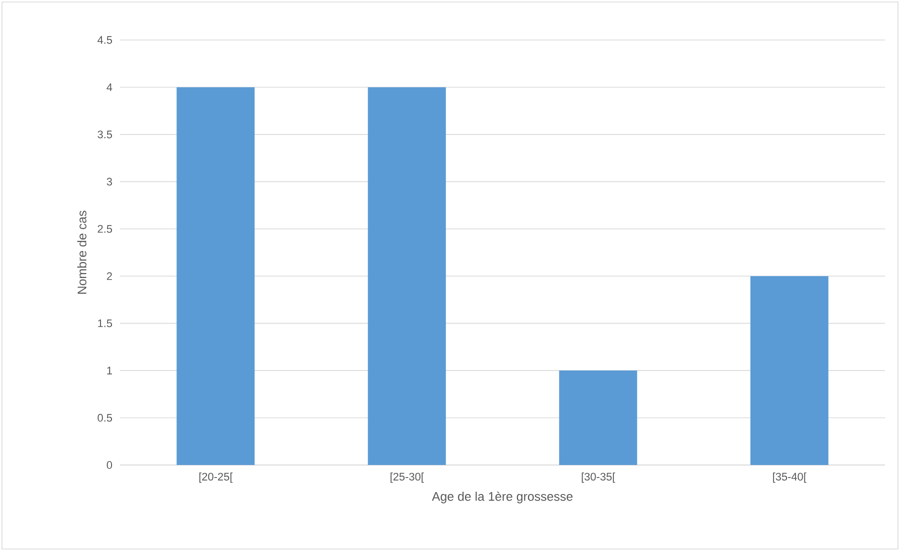  Describe the element at coordinates (502, 498) in the screenshot. I see `x-axis-title: Age de la 1ère grossesse` at that location.